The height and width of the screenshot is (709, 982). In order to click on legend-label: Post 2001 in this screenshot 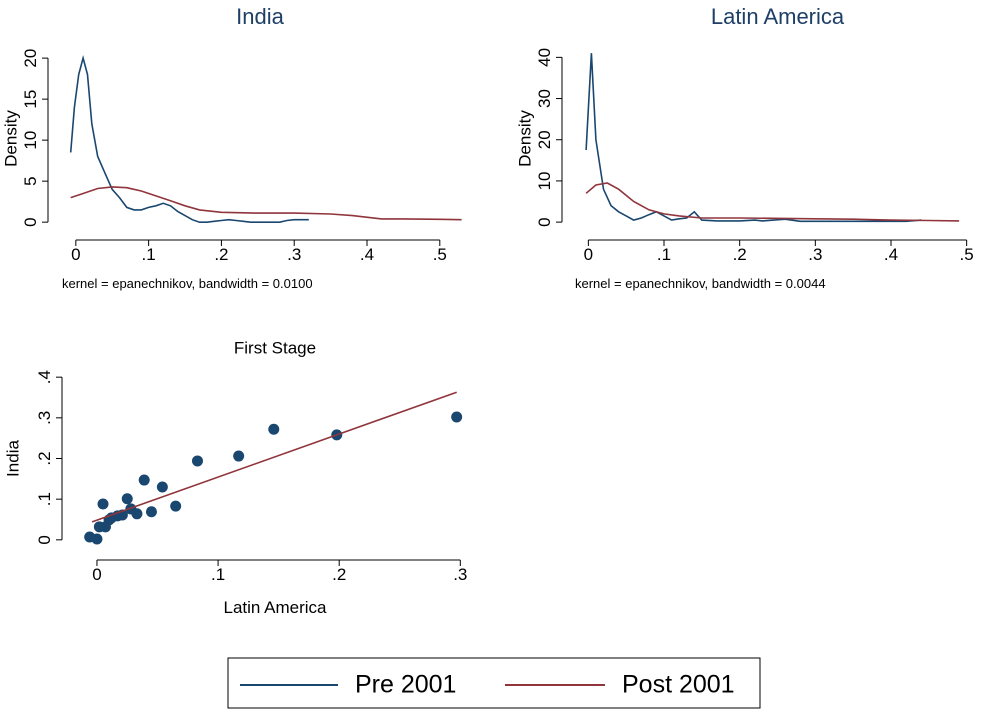, I will do `click(678, 685)`.